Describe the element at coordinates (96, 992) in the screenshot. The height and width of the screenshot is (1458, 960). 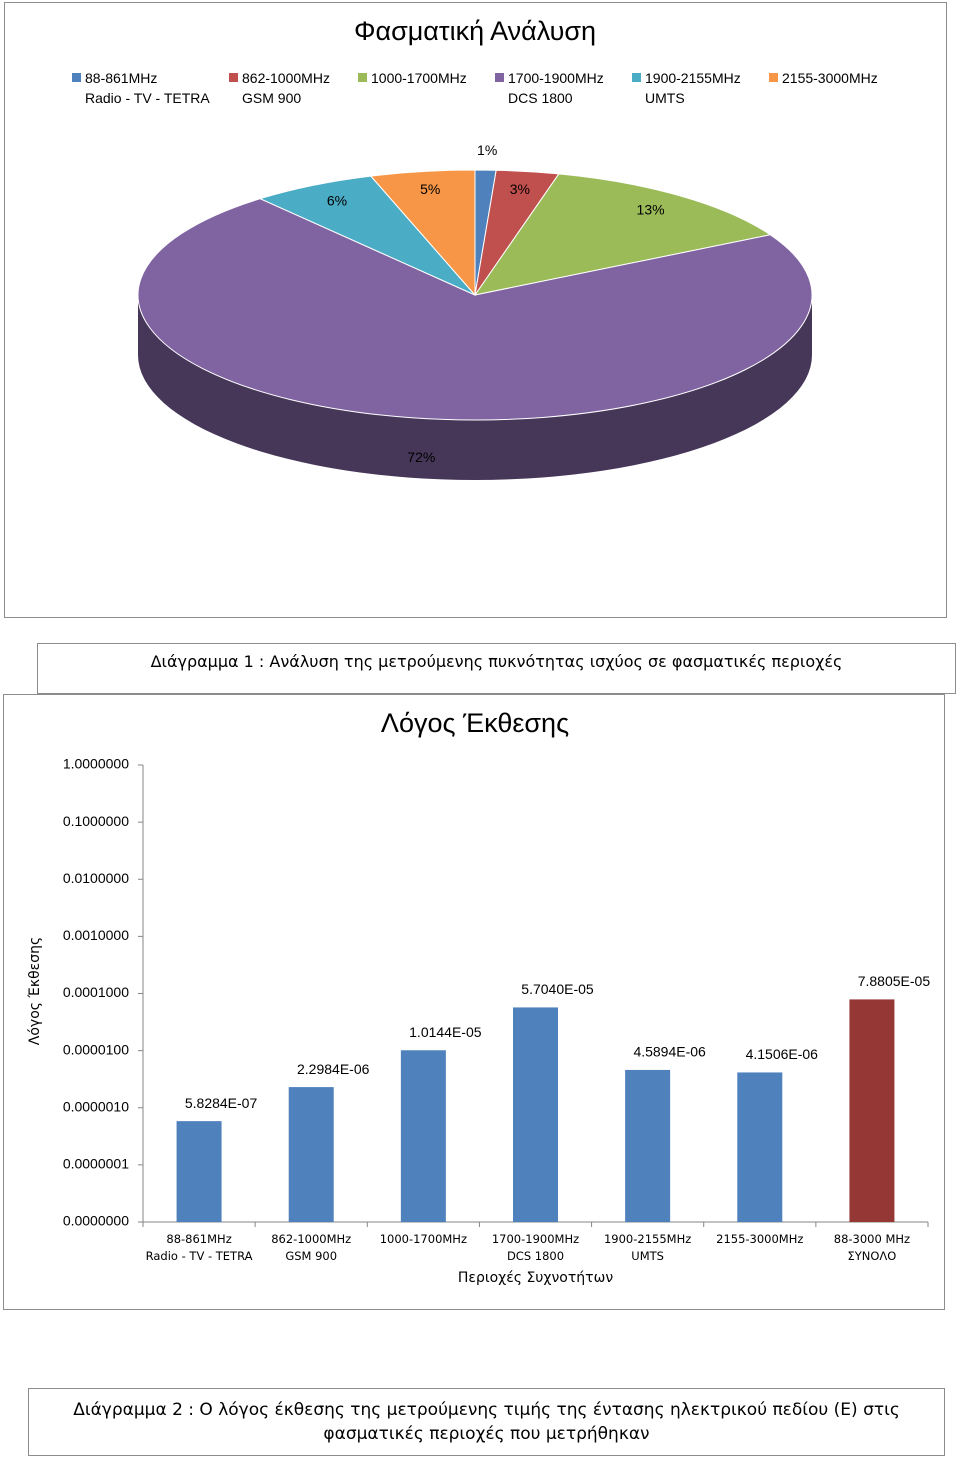
I see `y-tick-label: 0.0001000` at that location.